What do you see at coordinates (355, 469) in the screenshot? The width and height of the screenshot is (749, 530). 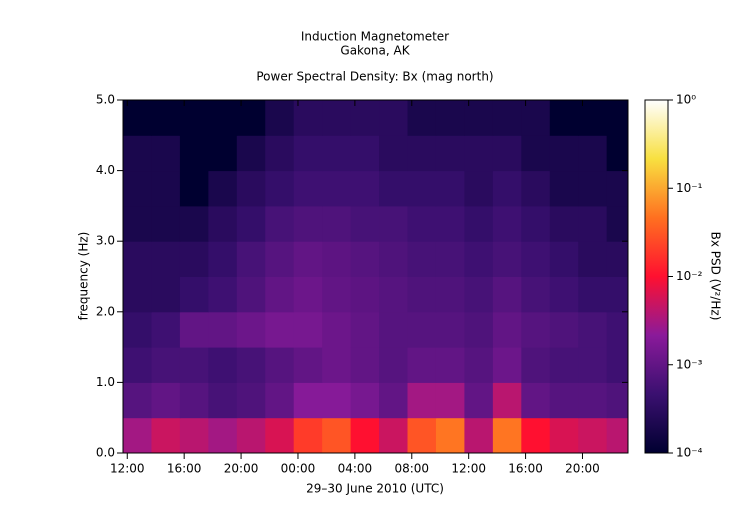 I see `x-tick-label: 04:00` at bounding box center [355, 469].